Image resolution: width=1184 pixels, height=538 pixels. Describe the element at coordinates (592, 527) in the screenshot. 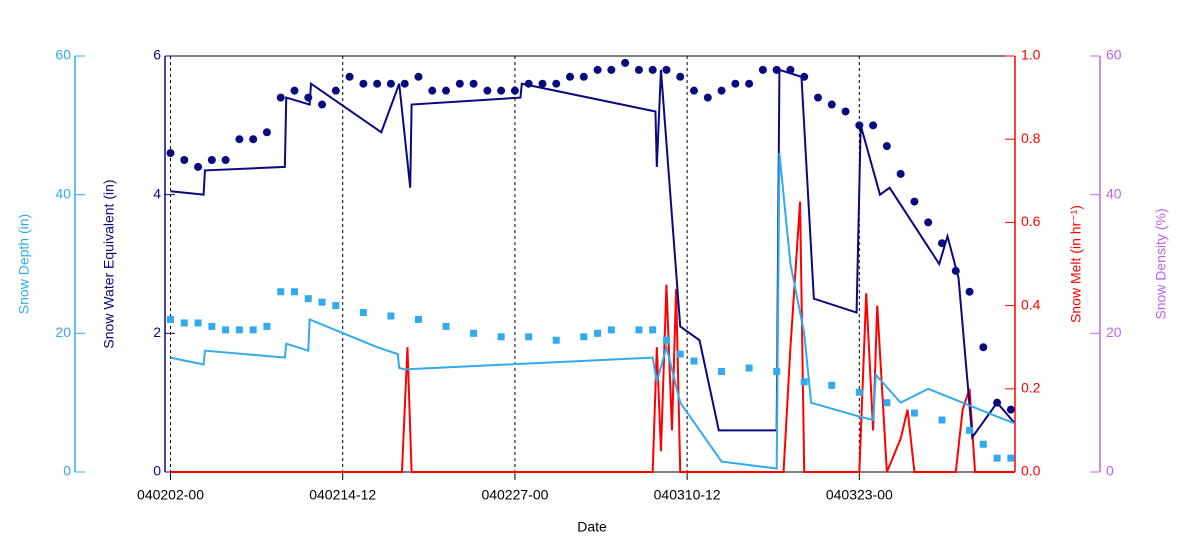

I see `x-axis-label: Date` at that location.